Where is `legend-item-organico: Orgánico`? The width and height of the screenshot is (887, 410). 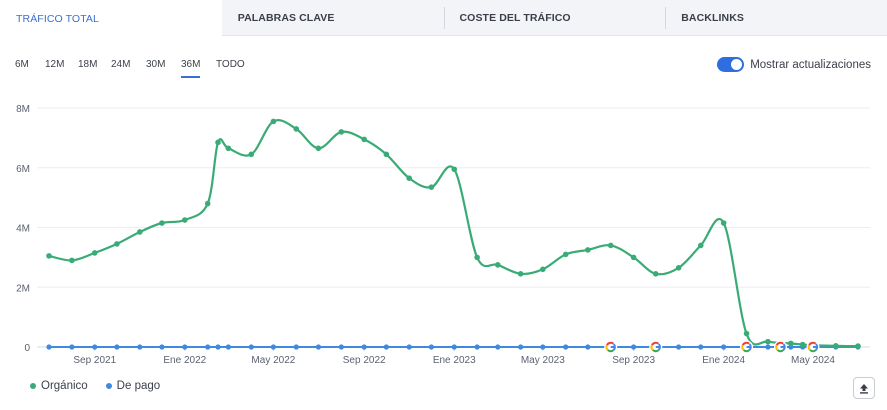
legend-item-organico: Orgánico is located at coordinates (59, 386).